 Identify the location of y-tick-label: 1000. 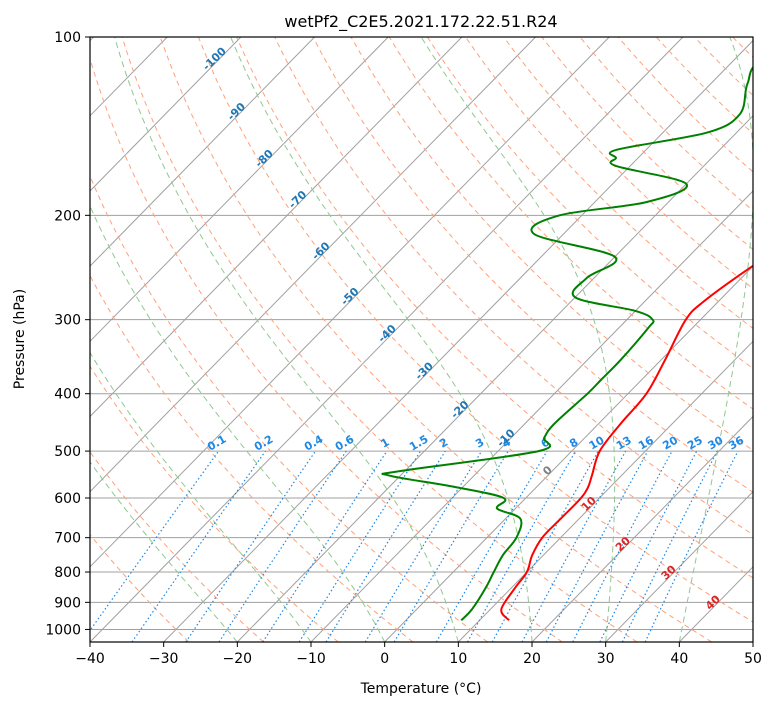
(63, 630).